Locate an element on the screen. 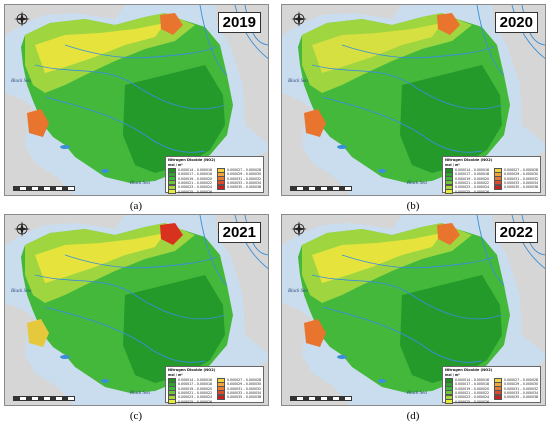  year-label: 2021 is located at coordinates (239, 232).